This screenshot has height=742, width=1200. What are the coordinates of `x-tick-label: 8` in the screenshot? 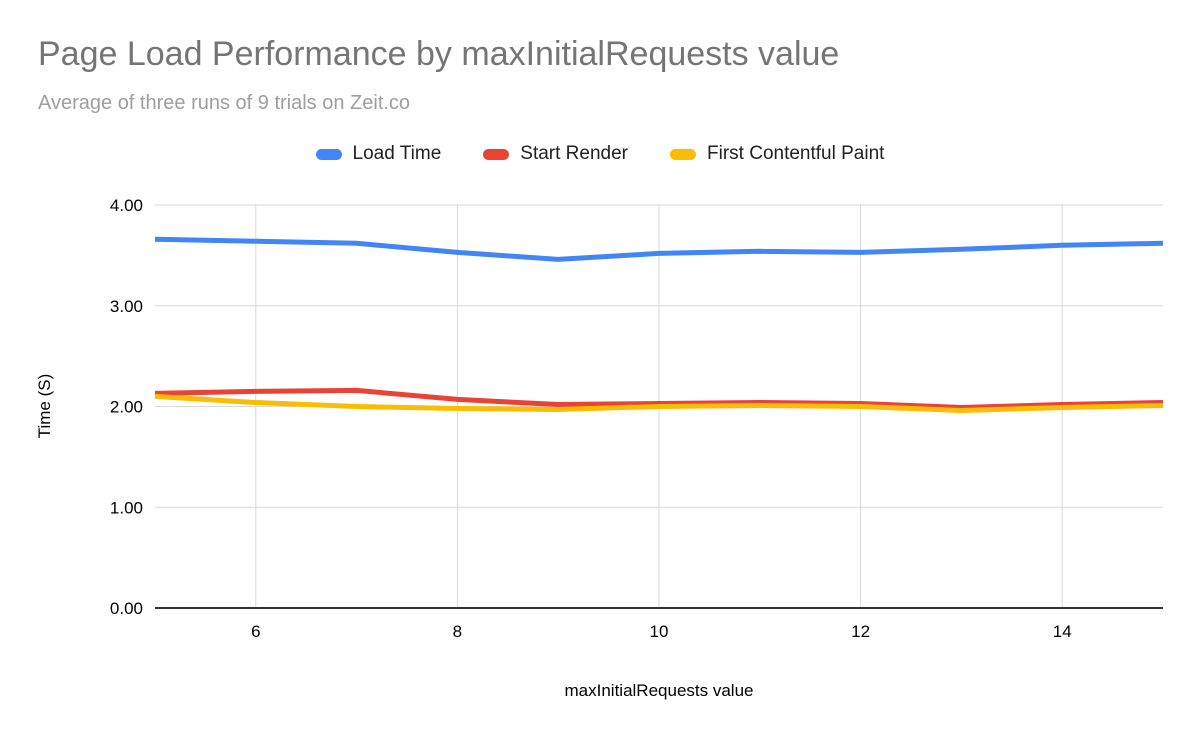 It's located at (457, 631).